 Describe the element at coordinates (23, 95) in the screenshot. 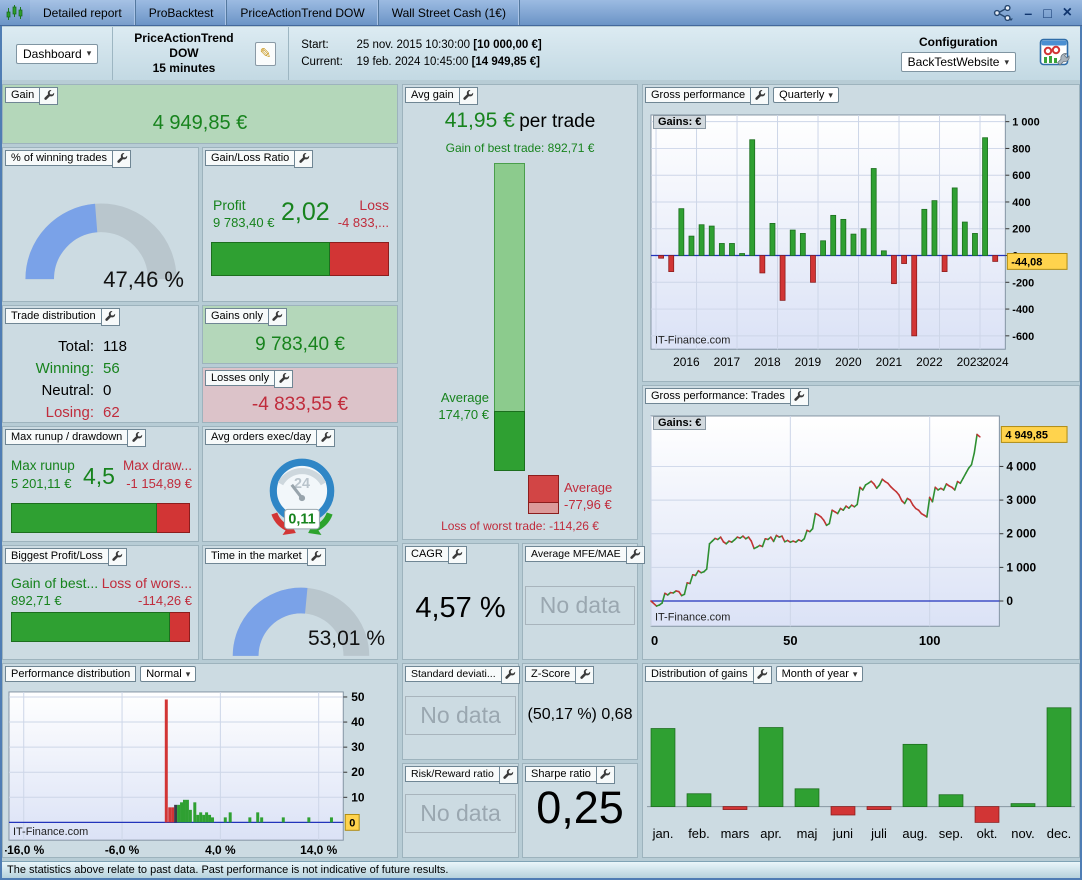

I see `panel-title: Gain` at that location.